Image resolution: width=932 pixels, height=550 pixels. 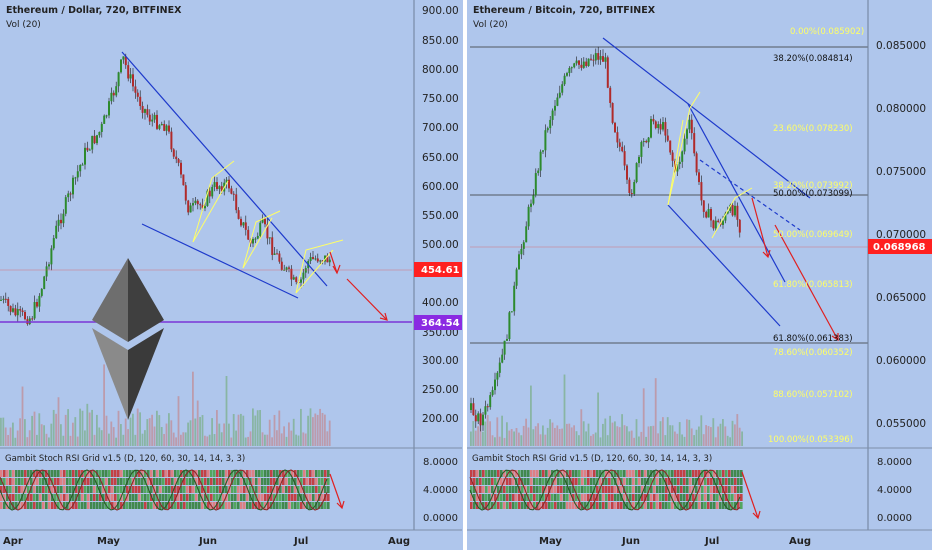 I want to click on channel-lower-line, so click(x=220, y=261).